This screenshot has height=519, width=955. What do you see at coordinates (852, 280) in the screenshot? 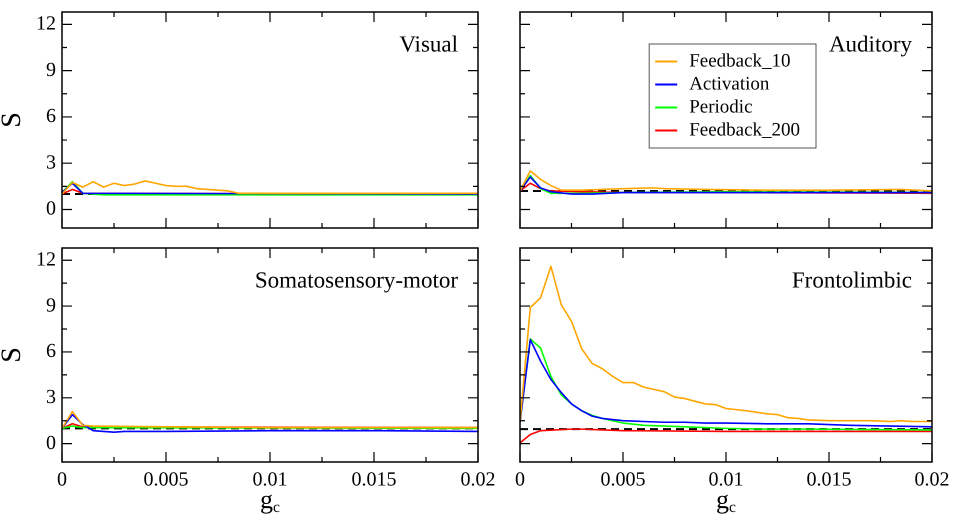
I see `text: Frontolimbic` at bounding box center [852, 280].